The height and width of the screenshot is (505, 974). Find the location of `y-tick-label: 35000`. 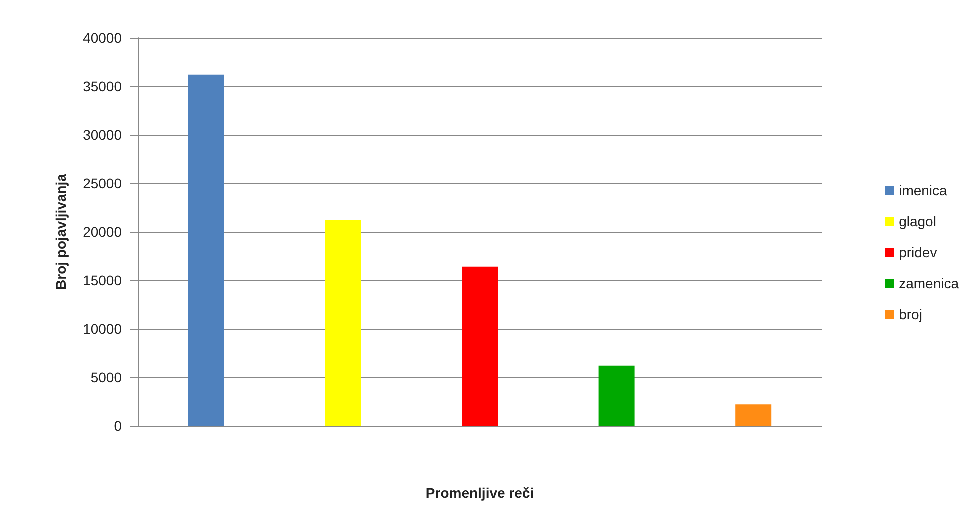

y-tick-label: 35000 is located at coordinates (102, 86).